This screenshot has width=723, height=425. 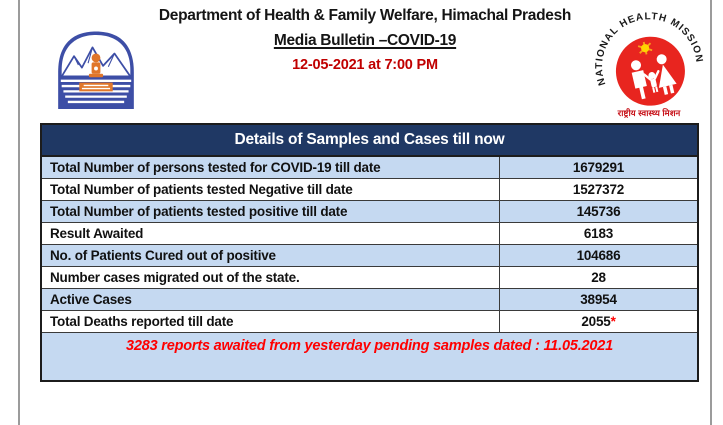 What do you see at coordinates (271, 255) in the screenshot?
I see `row-label: No. of Patients Cured out of positive` at bounding box center [271, 255].